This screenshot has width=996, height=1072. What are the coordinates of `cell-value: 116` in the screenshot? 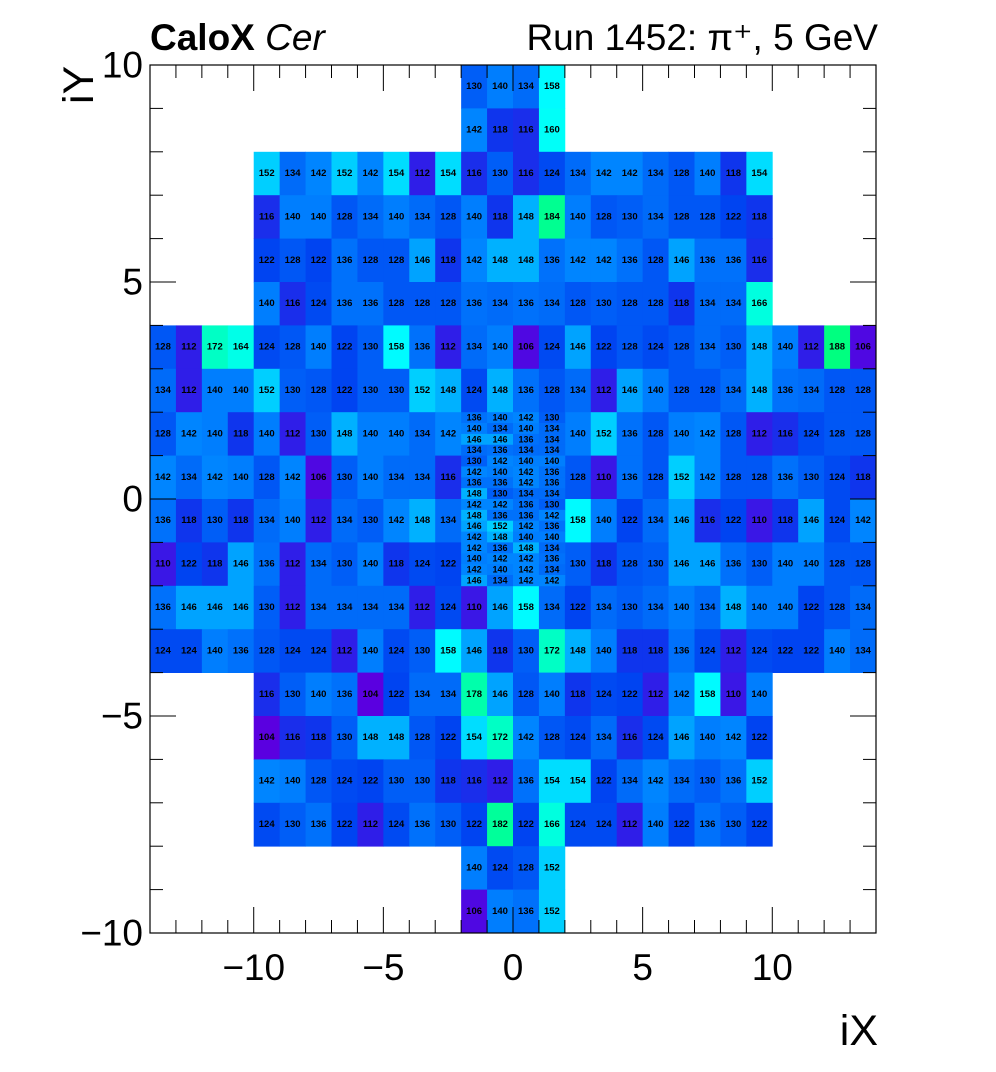 It's located at (448, 477).